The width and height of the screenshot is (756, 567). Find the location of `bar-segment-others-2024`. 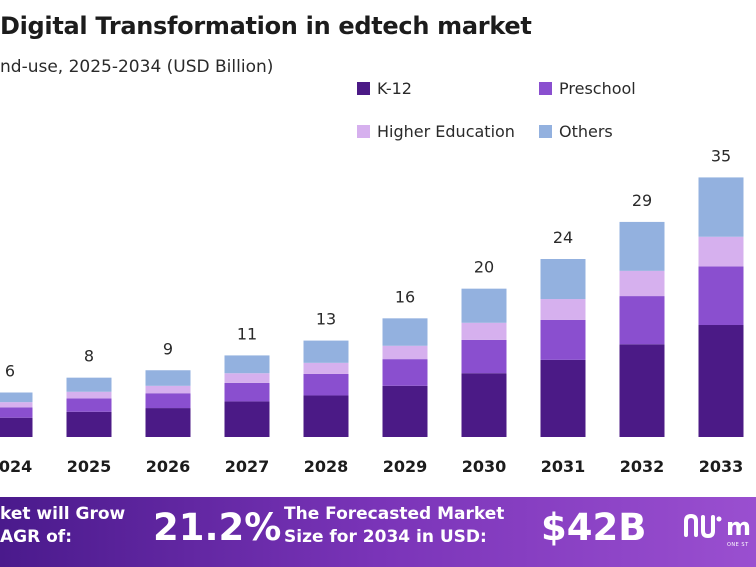

bar-segment-others-2024 is located at coordinates (16, 397).